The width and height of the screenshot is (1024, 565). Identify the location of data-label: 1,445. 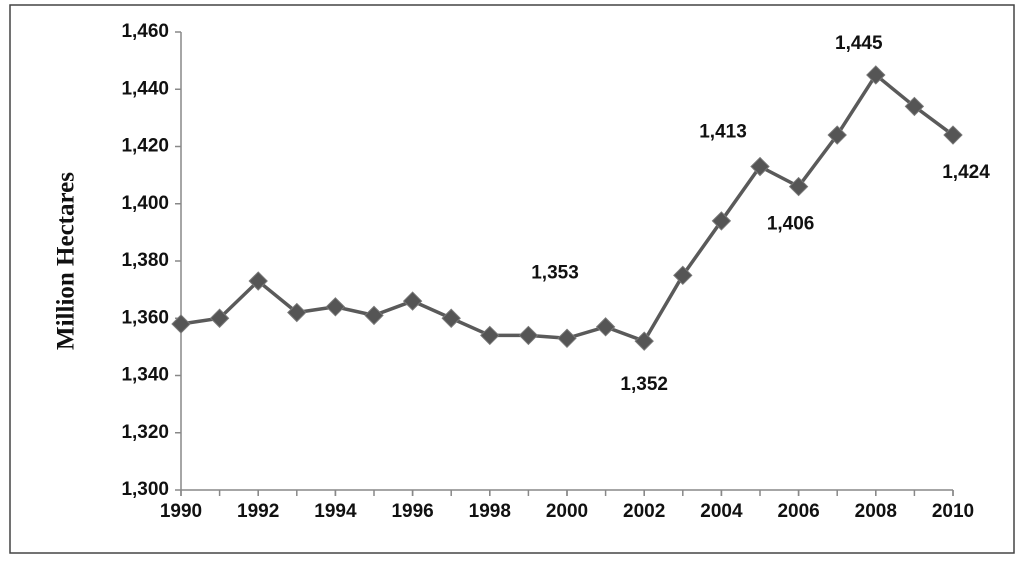
(859, 43).